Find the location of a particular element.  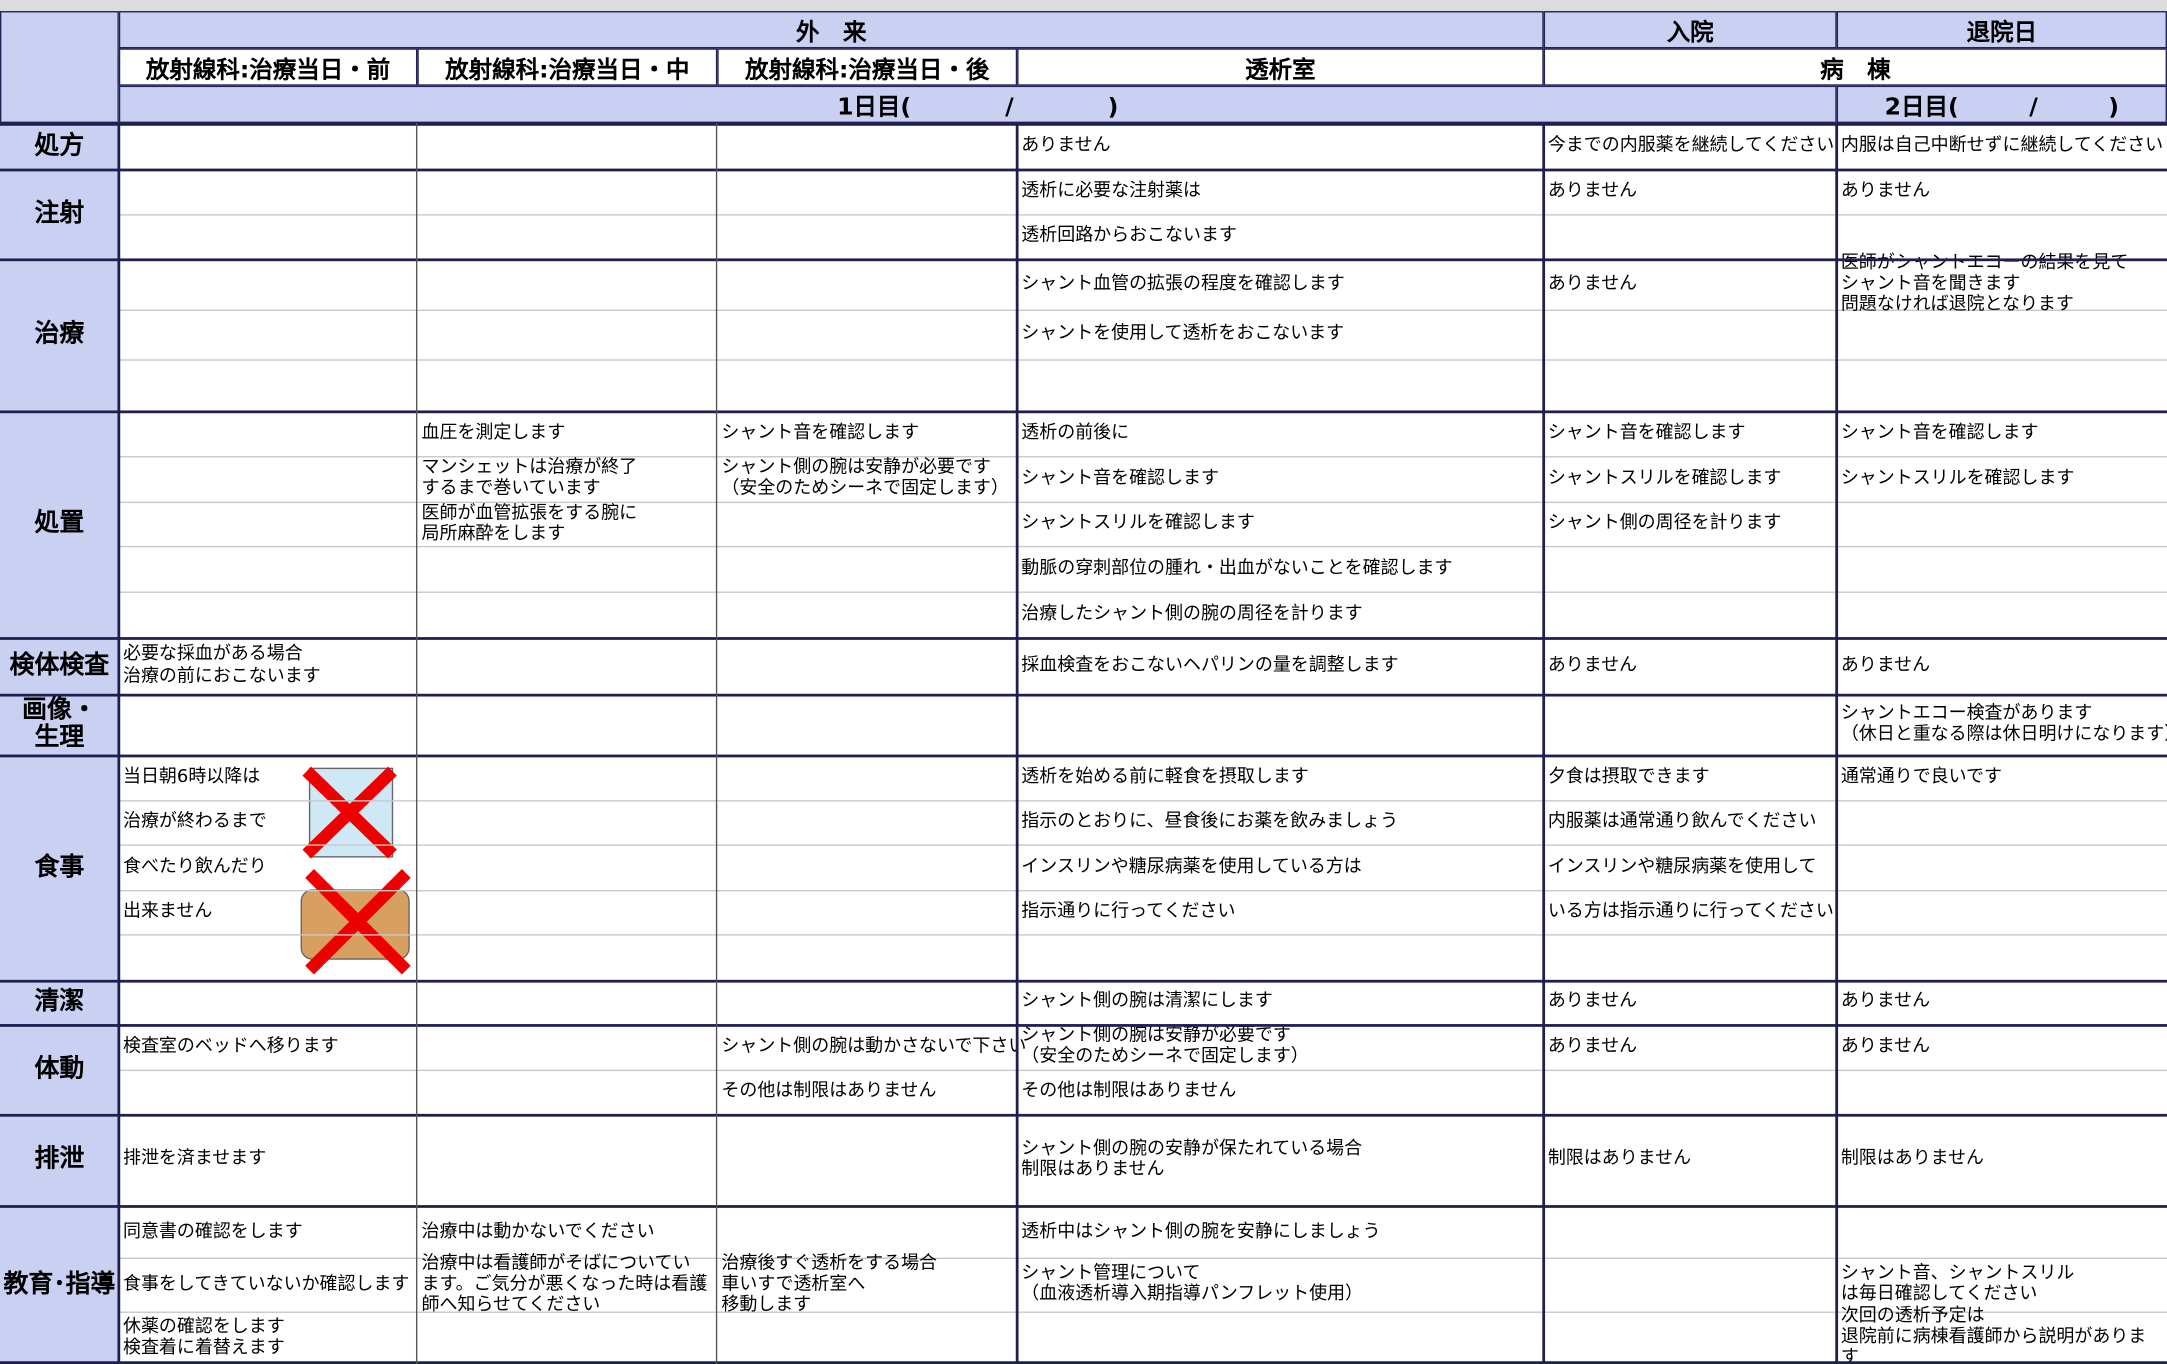

cell-text: シャント音、シャントスリル は毎日確認してください is located at coordinates (1957, 1284).